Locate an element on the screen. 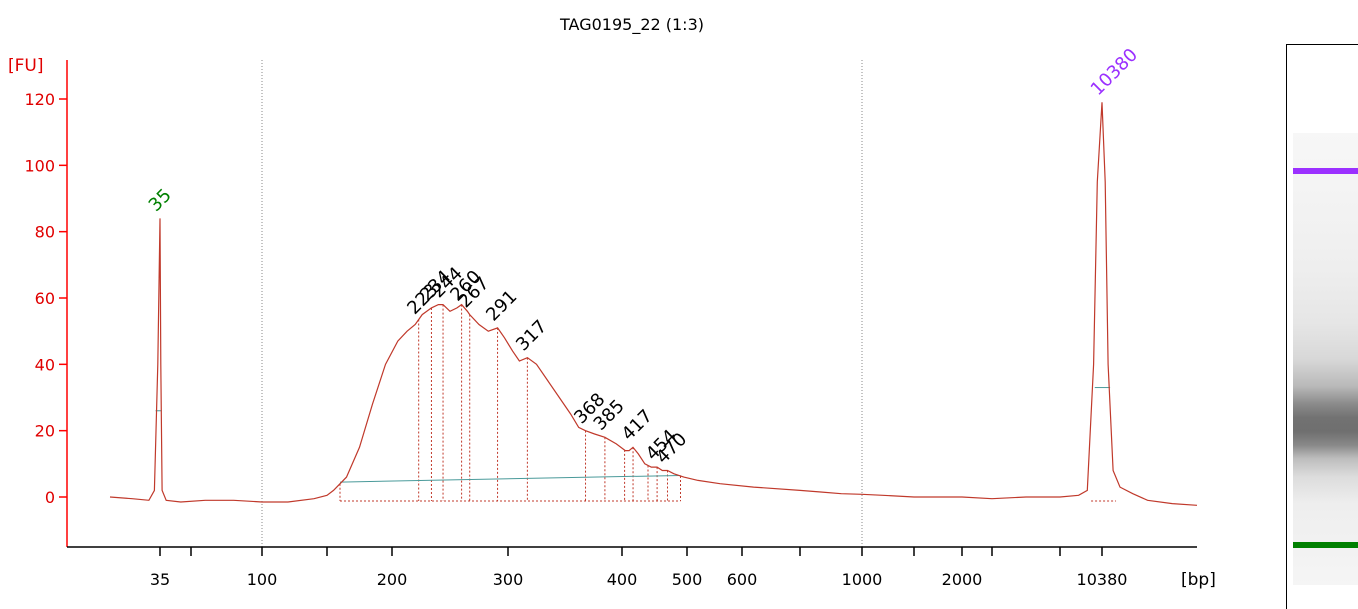  peak-label-35: 35 is located at coordinates (160, 200).